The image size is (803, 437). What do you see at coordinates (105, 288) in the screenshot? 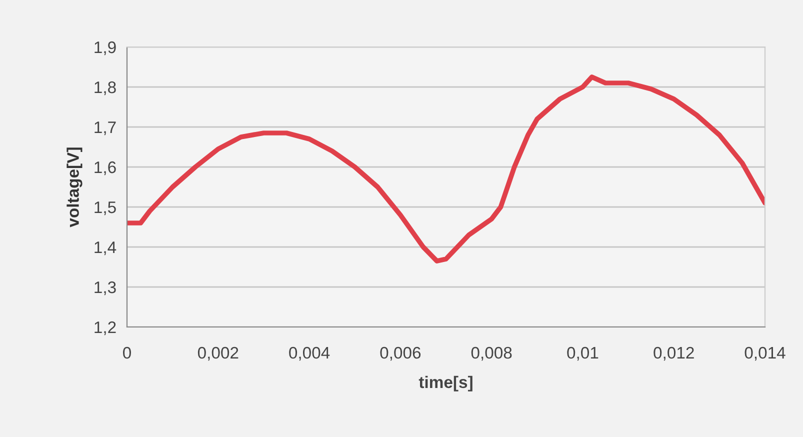
I see `y-tick-label: 1,3` at bounding box center [105, 288].